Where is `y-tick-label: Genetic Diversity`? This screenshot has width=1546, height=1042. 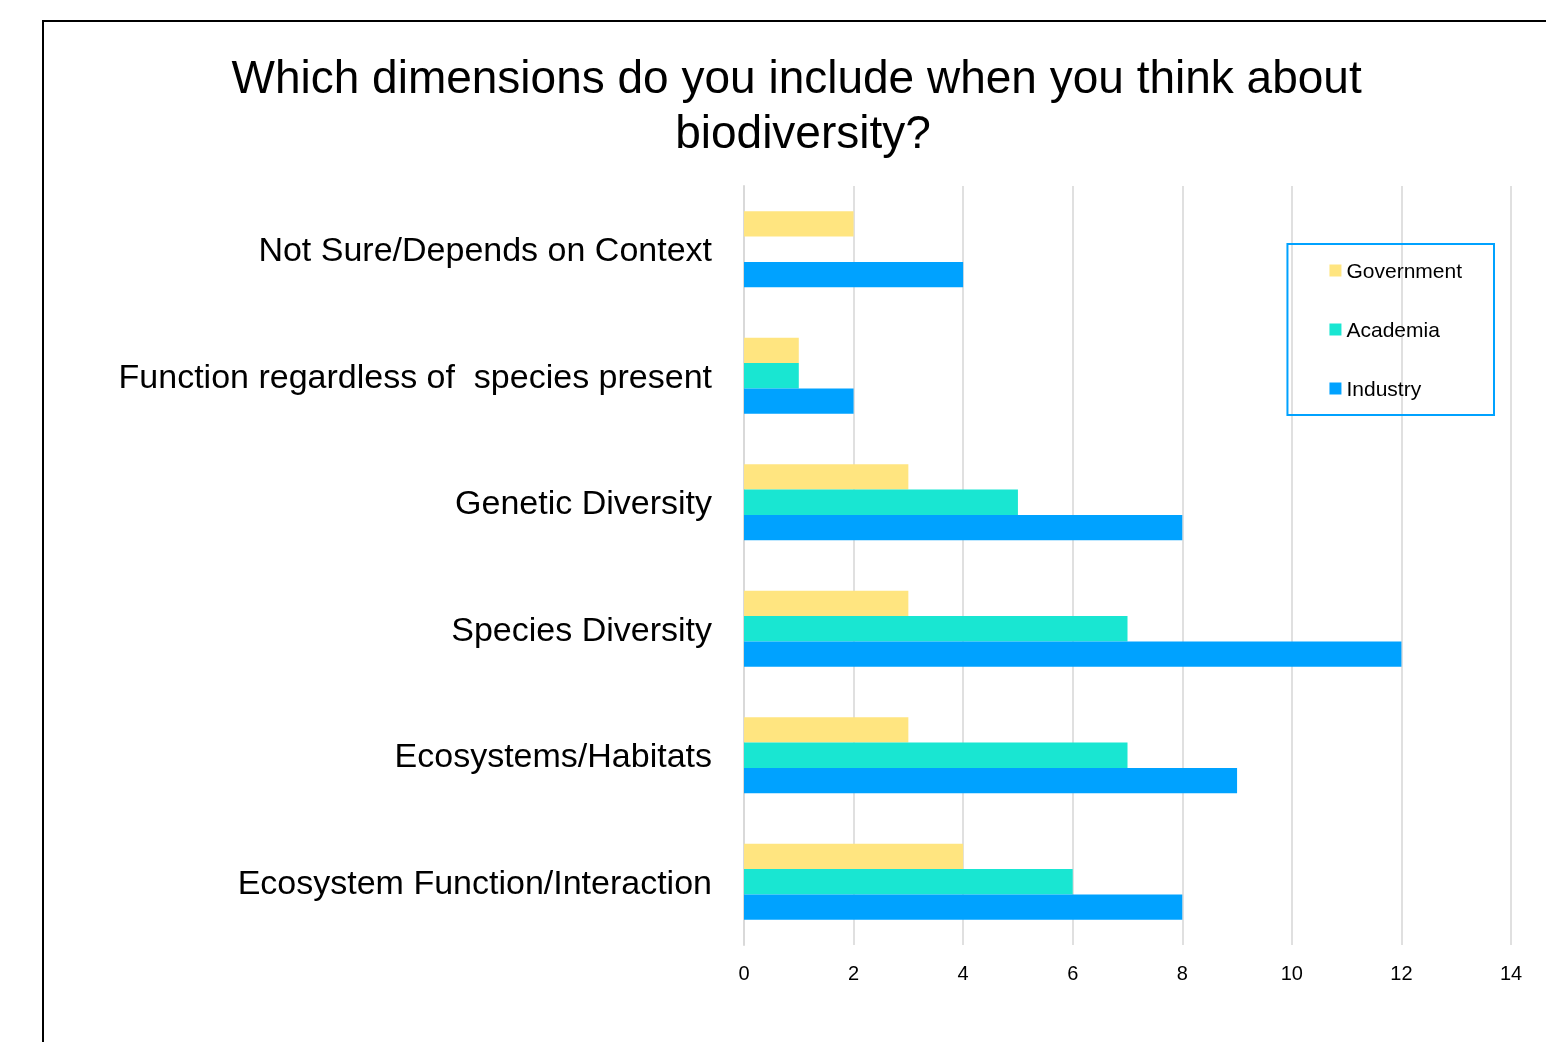 y-tick-label: Genetic Diversity is located at coordinates (583, 502).